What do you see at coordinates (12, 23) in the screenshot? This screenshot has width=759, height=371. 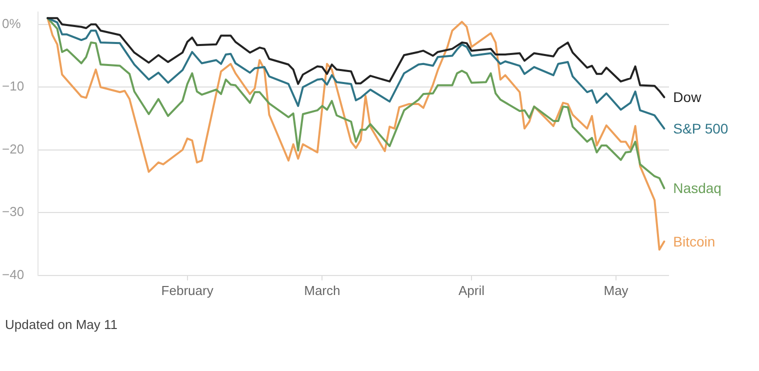 I see `y-tick-label: 0%` at bounding box center [12, 23].